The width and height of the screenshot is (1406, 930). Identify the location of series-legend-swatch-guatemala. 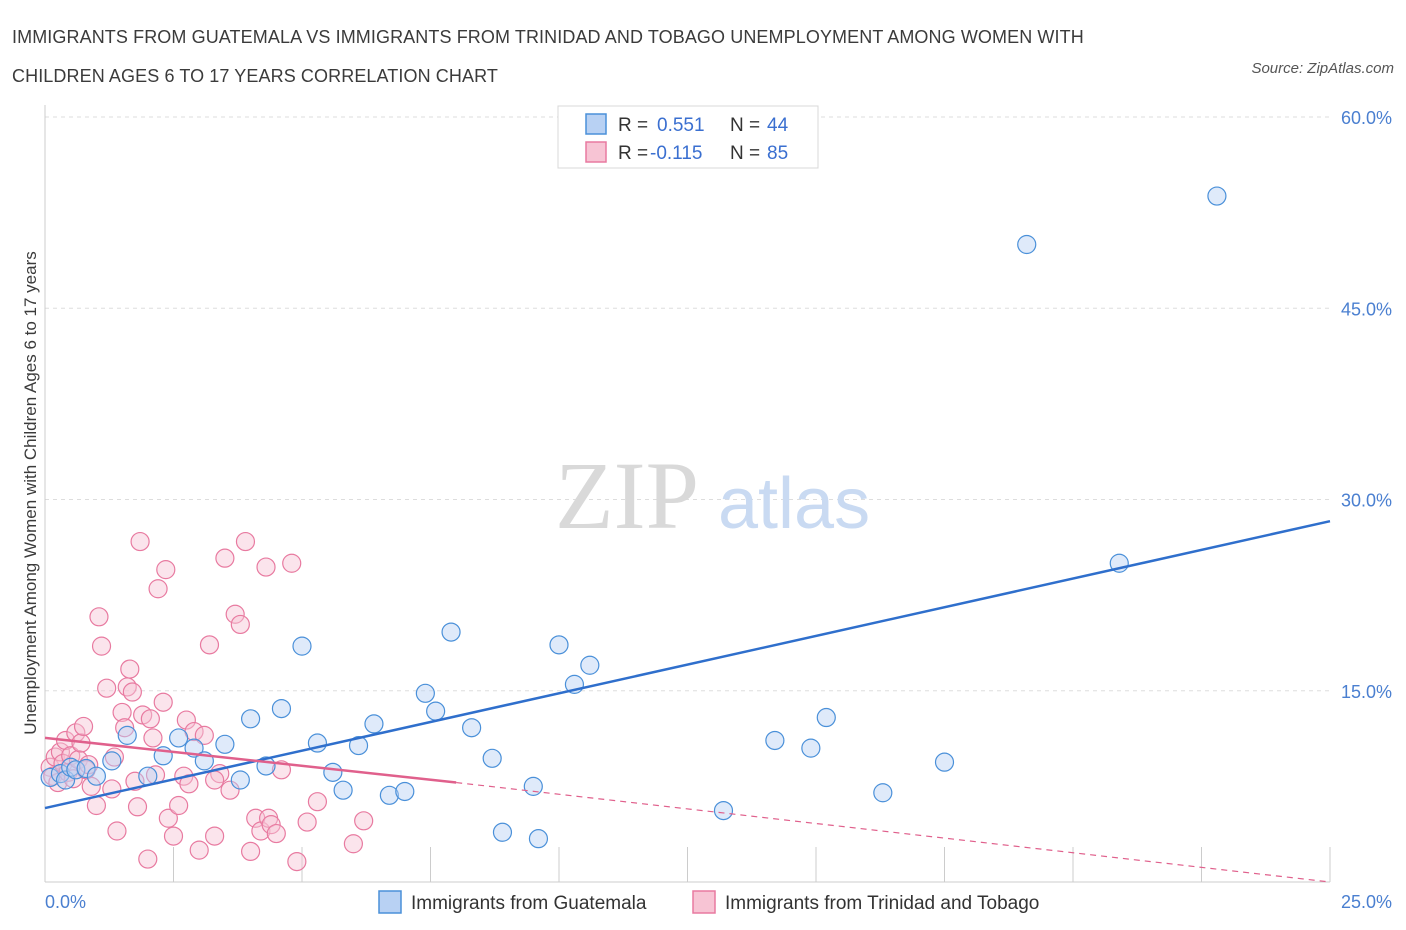
(390, 902).